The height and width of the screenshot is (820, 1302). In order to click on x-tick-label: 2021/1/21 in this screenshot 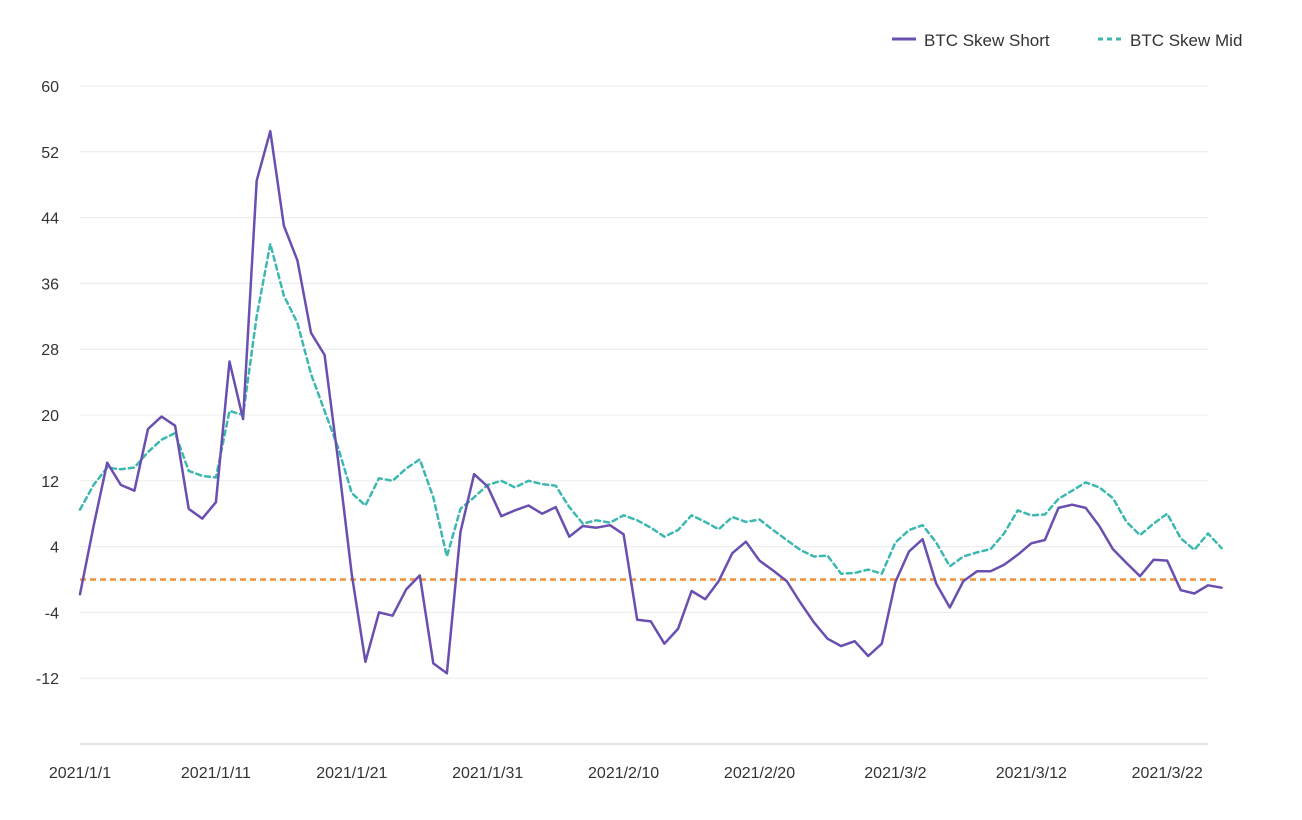, I will do `click(351, 773)`.